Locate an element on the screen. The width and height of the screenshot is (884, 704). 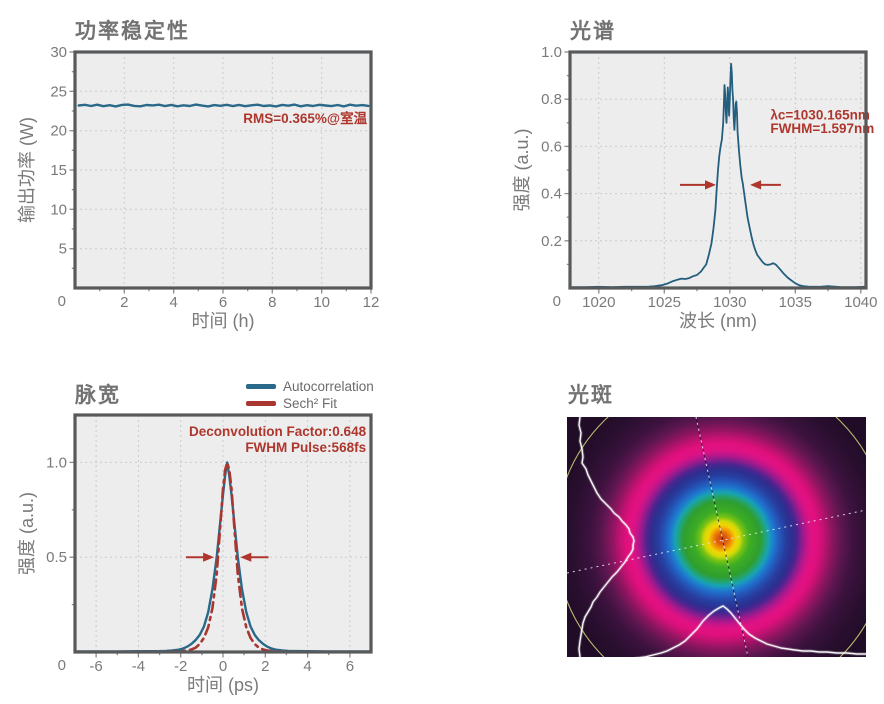
svg-text: 1020 is located at coordinates (598, 302).